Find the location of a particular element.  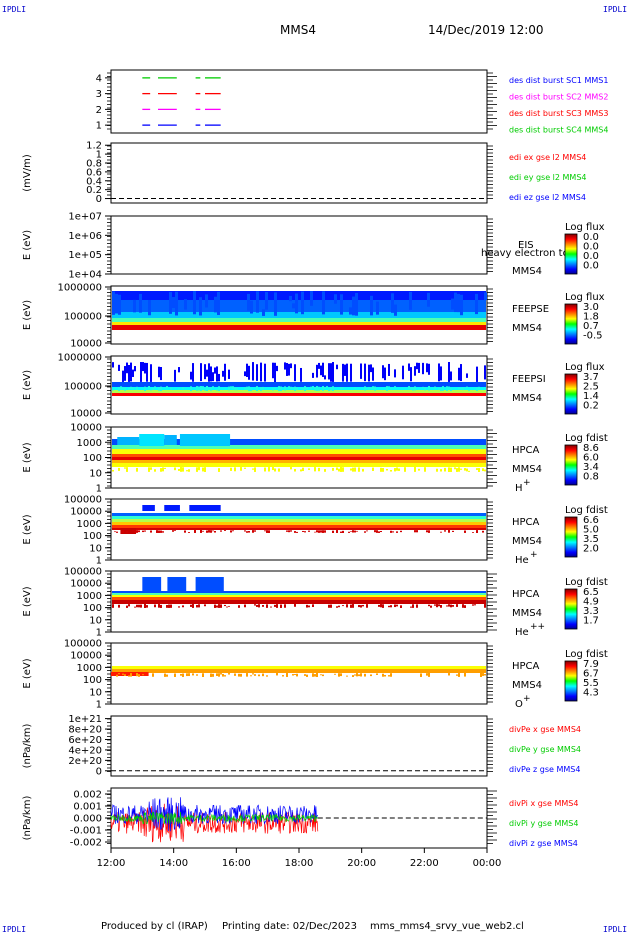

colorbar-tick-label: 2.5 is located at coordinates (591, 387).